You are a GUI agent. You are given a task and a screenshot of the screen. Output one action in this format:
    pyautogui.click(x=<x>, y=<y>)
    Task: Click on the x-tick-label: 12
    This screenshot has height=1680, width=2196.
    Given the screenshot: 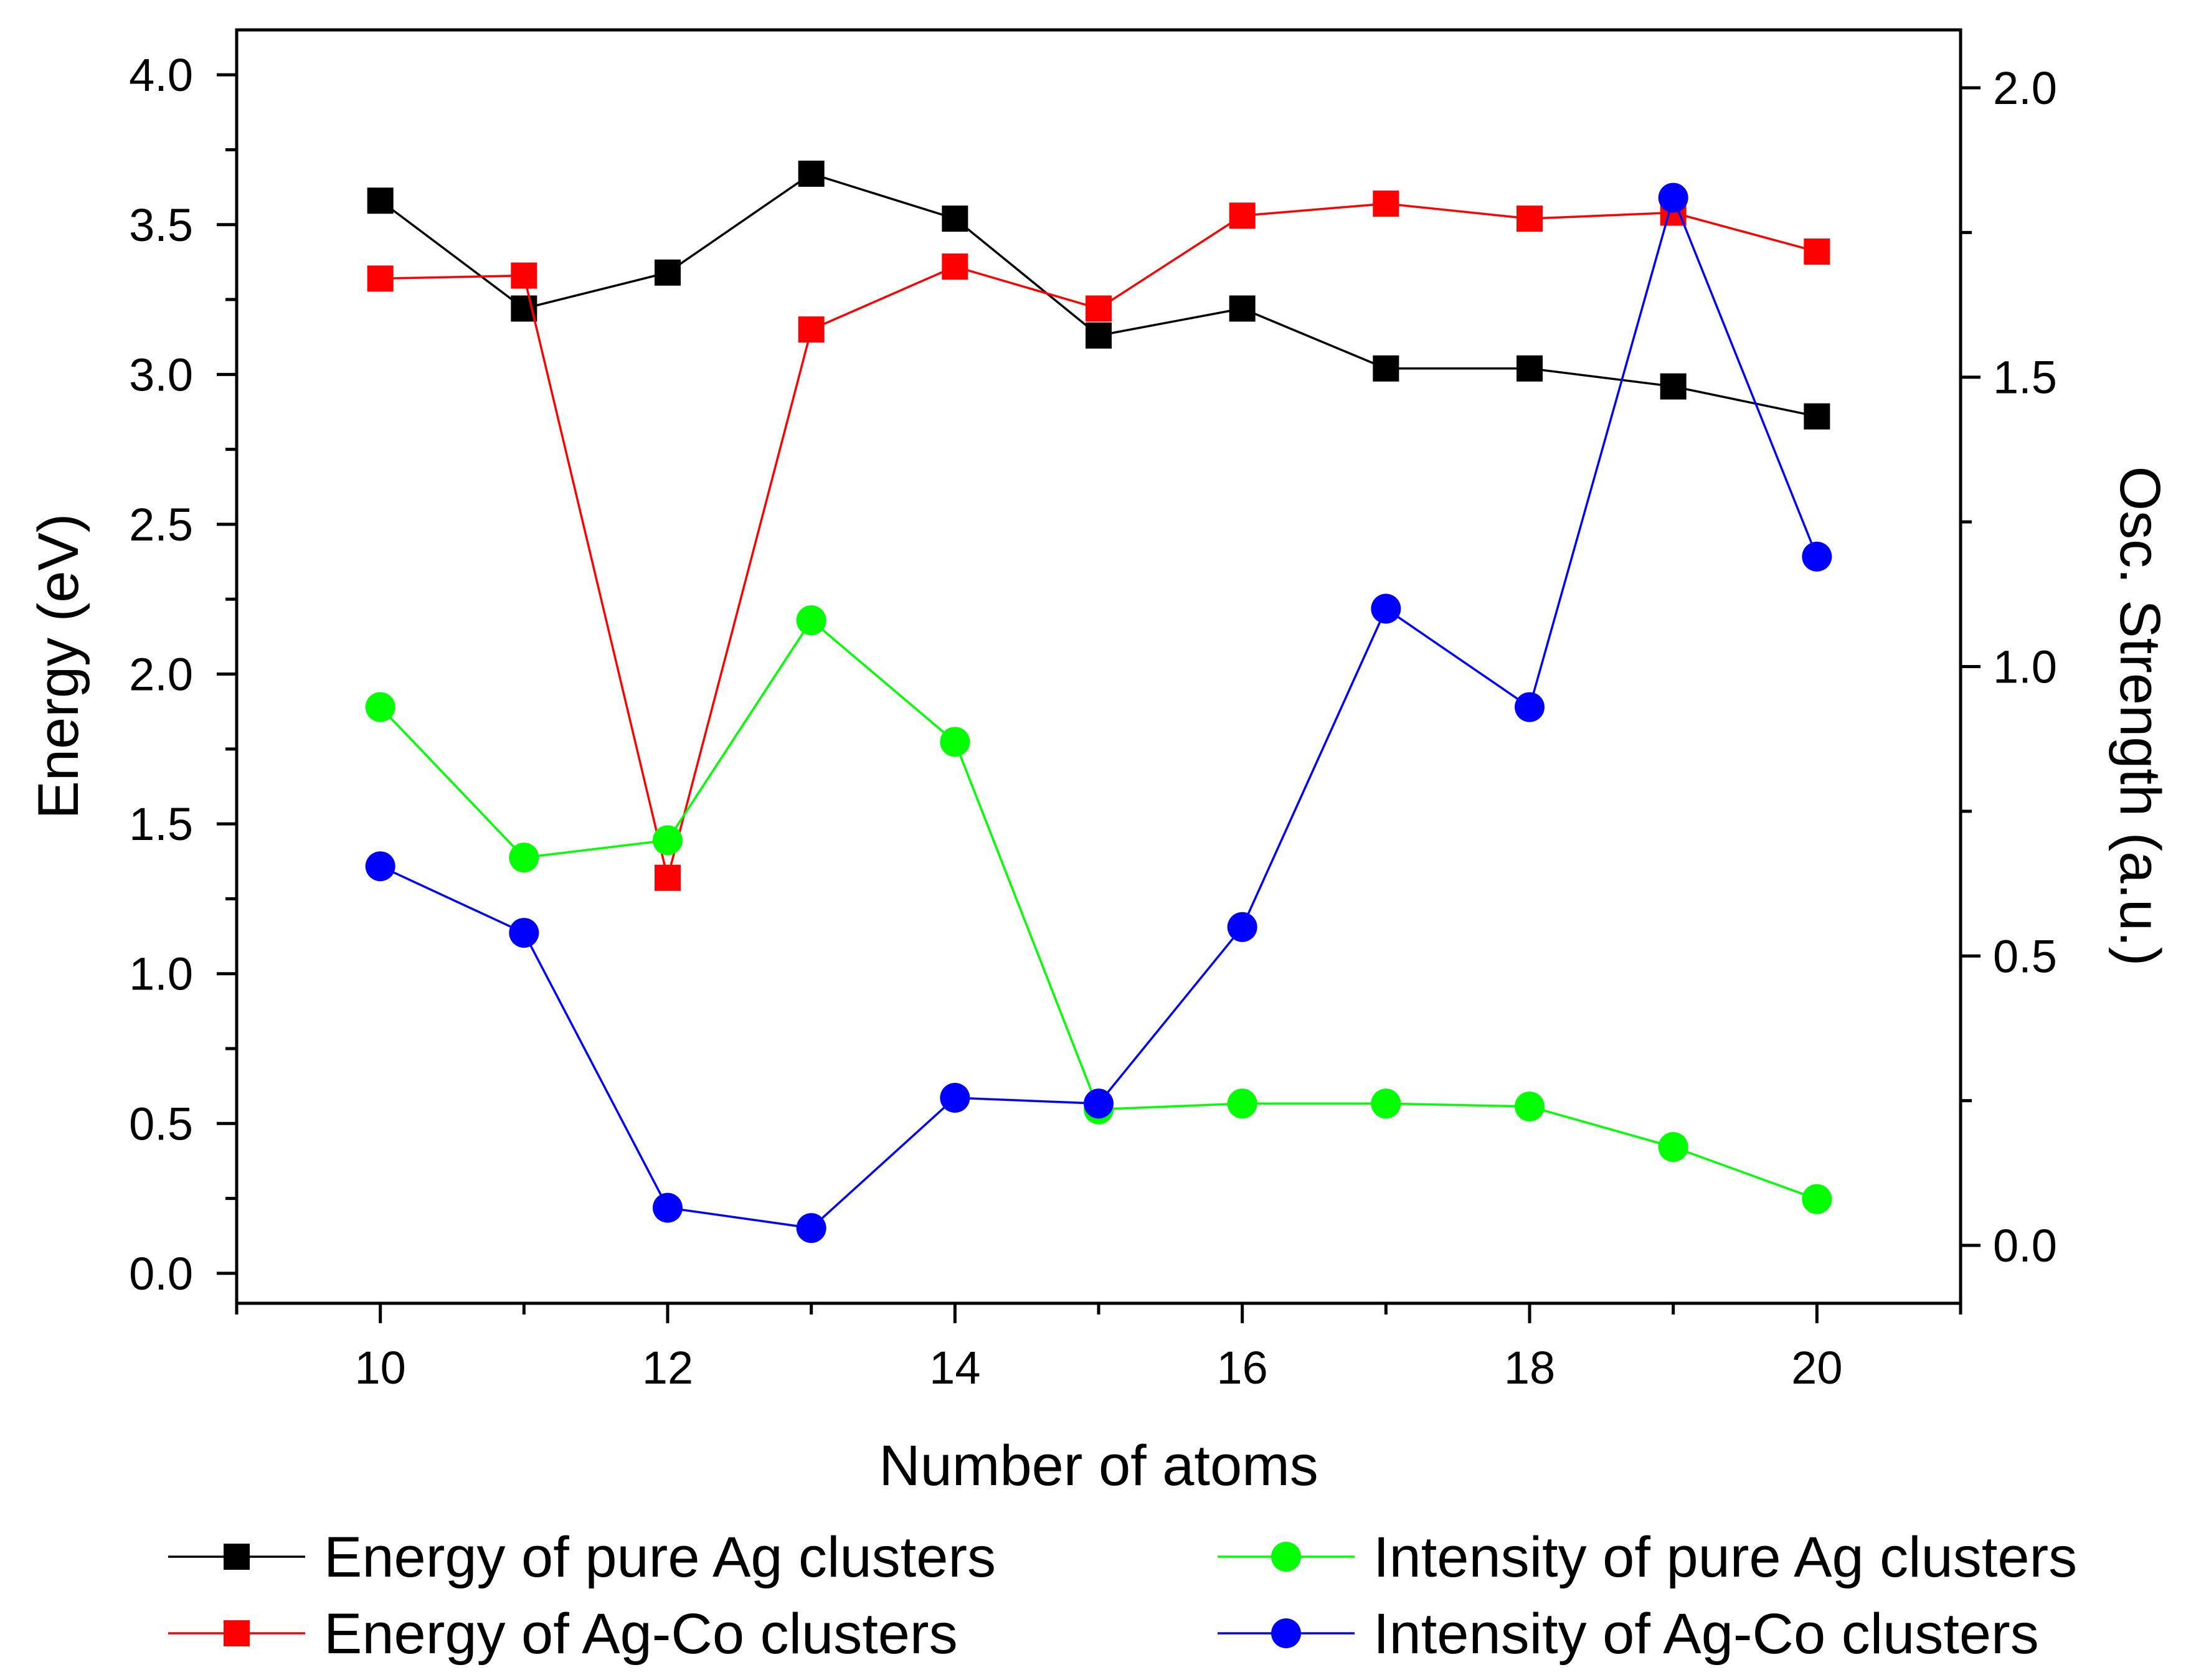 What is the action you would take?
    pyautogui.click(x=667, y=1368)
    